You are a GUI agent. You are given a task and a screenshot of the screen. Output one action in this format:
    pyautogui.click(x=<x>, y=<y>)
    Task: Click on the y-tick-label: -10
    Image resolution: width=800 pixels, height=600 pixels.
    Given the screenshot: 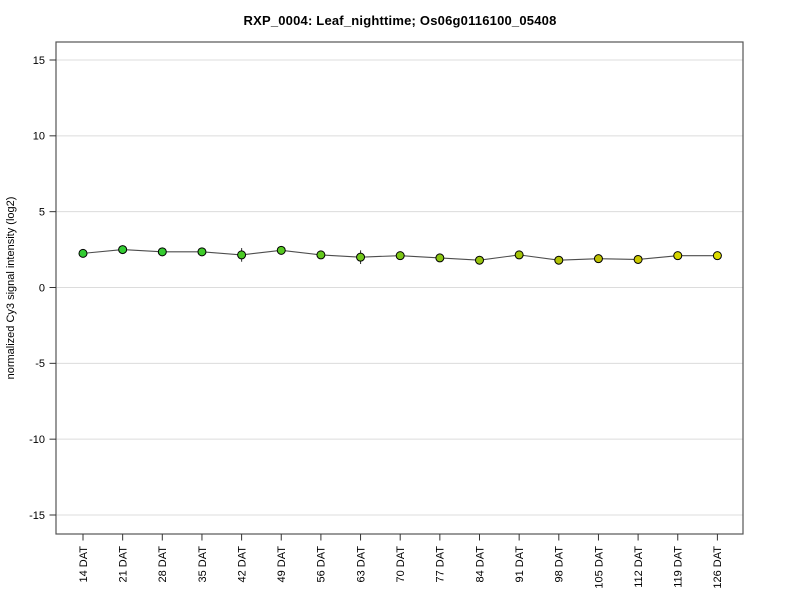 What is the action you would take?
    pyautogui.click(x=37, y=440)
    